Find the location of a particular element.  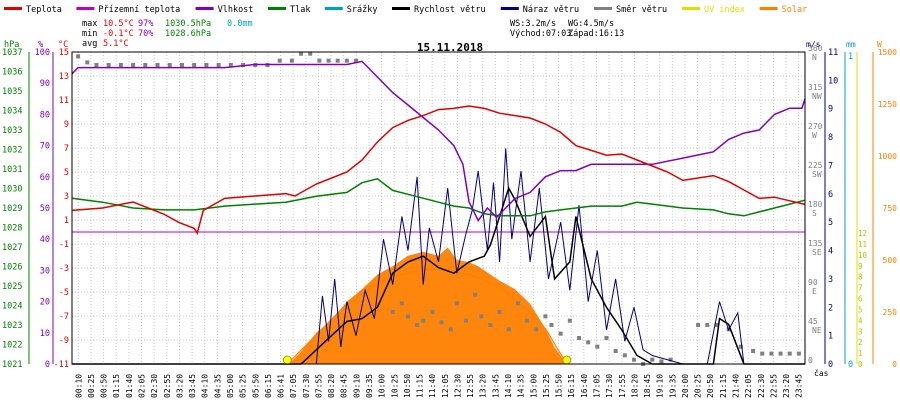

hpa-tick-label: 1031 is located at coordinates (12, 170).